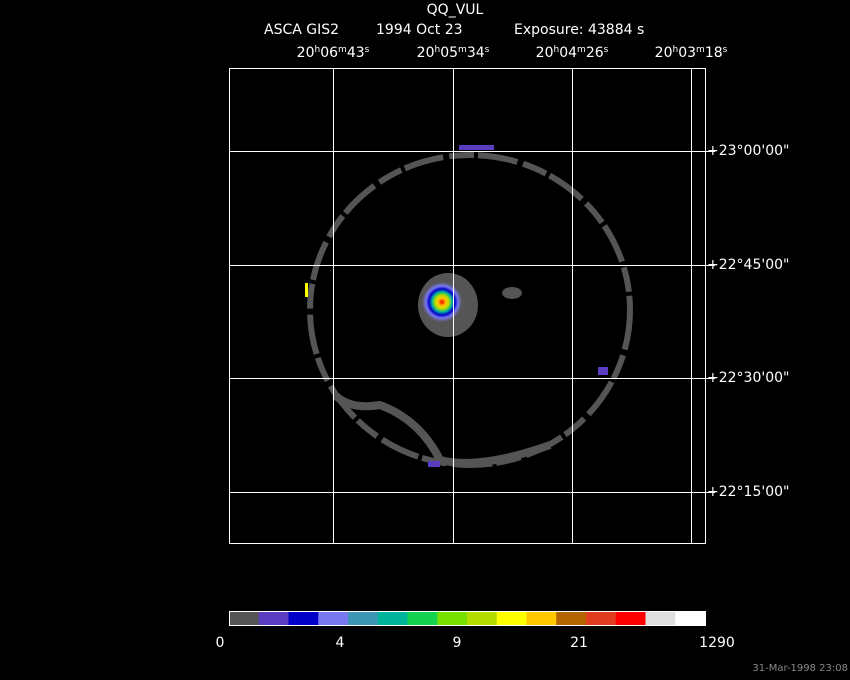 The image size is (850, 680). I want to click on ra-label: 20h03m18s, so click(691, 53).